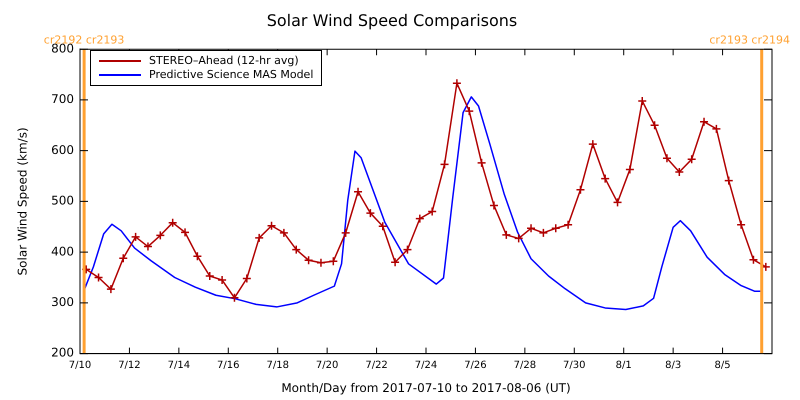 This screenshot has height=400, width=800. What do you see at coordinates (475, 366) in the screenshot?
I see `x-tick-label: 7/26` at bounding box center [475, 366].